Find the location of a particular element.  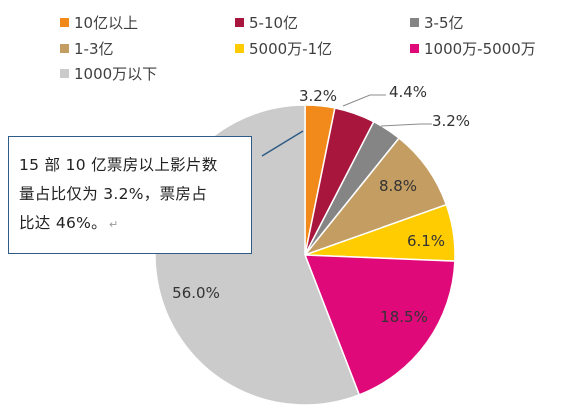

slice-value-label: 18.5% is located at coordinates (404, 317).